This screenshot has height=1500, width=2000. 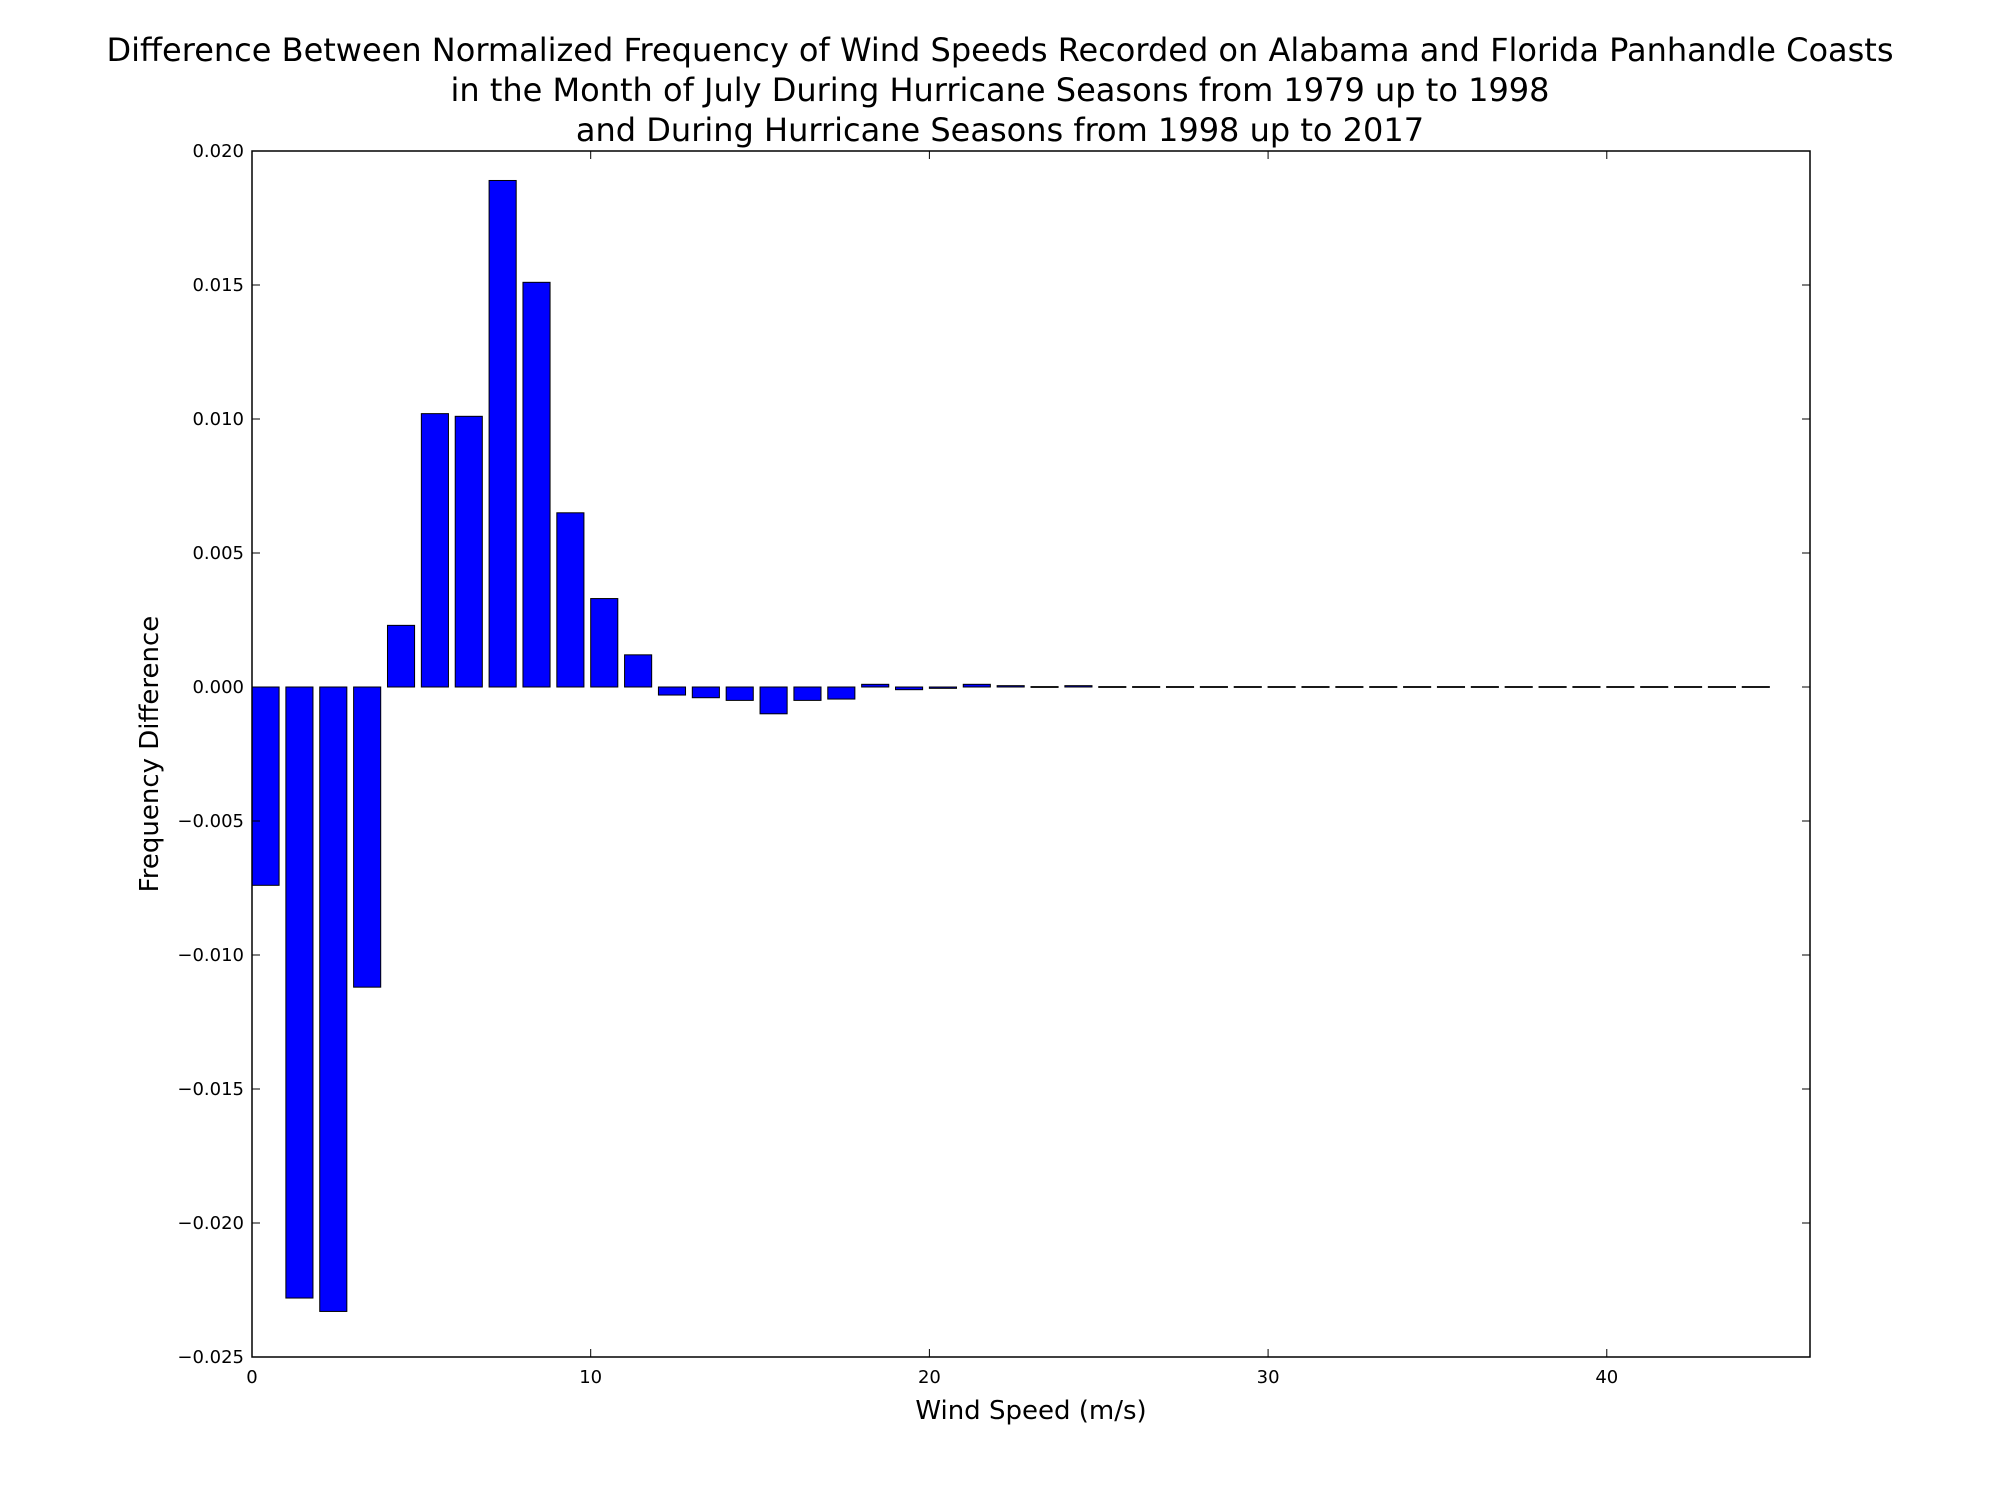 What do you see at coordinates (210, 1223) in the screenshot?
I see `y-tick-label: −0.020` at bounding box center [210, 1223].